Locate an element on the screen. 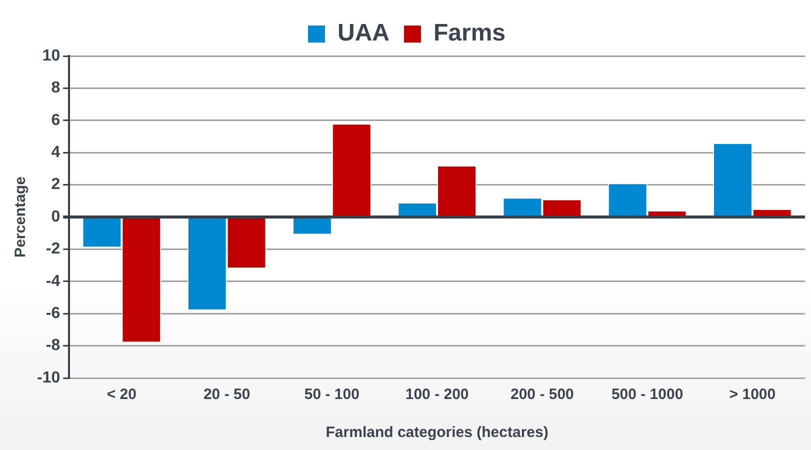 This screenshot has height=450, width=811. x-tick-label: 200 - 500 is located at coordinates (542, 395).